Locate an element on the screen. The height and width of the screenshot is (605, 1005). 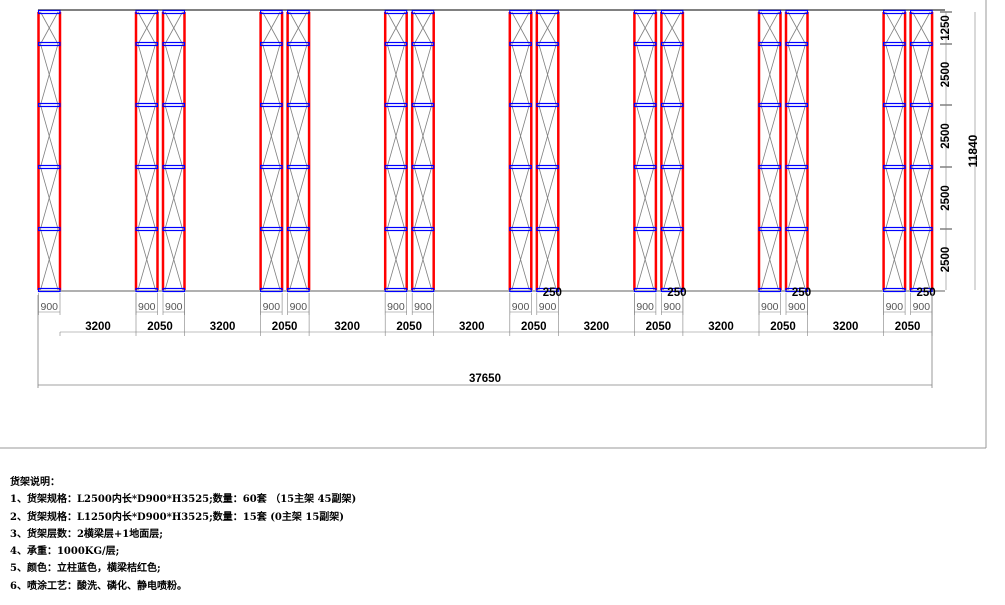
dim-gap-label: 250 is located at coordinates (552, 293).